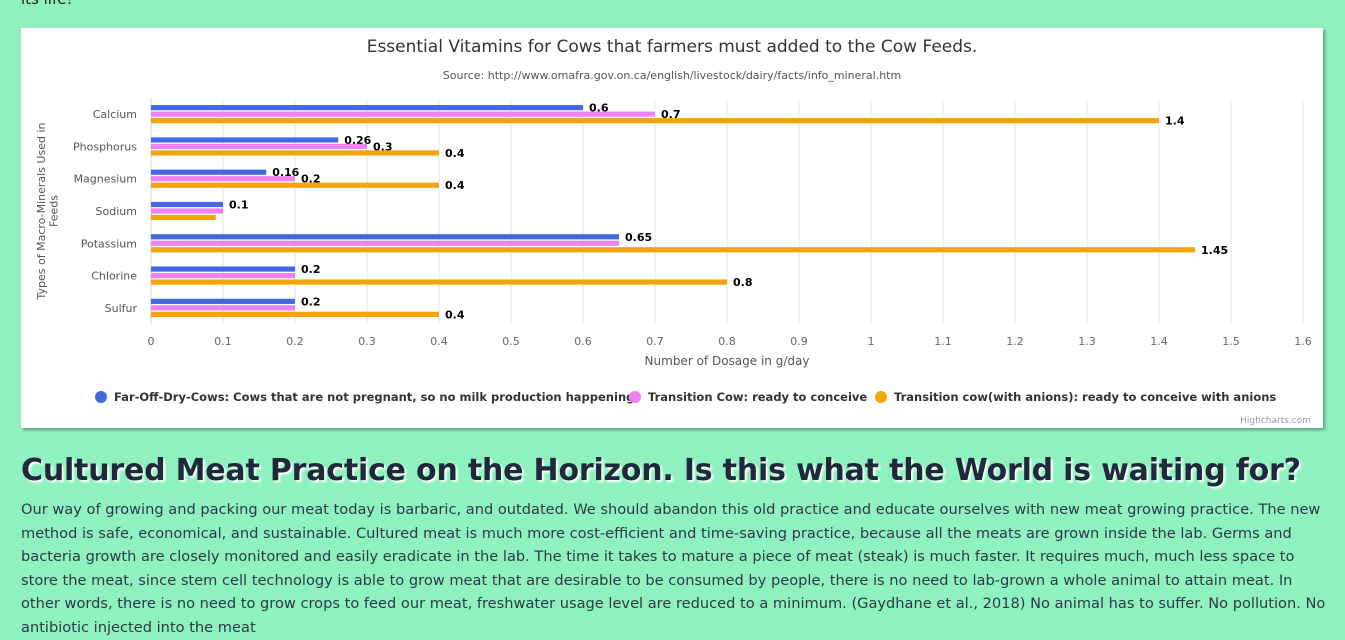  I want to click on x-tick-label: 1.2, so click(1015, 341).